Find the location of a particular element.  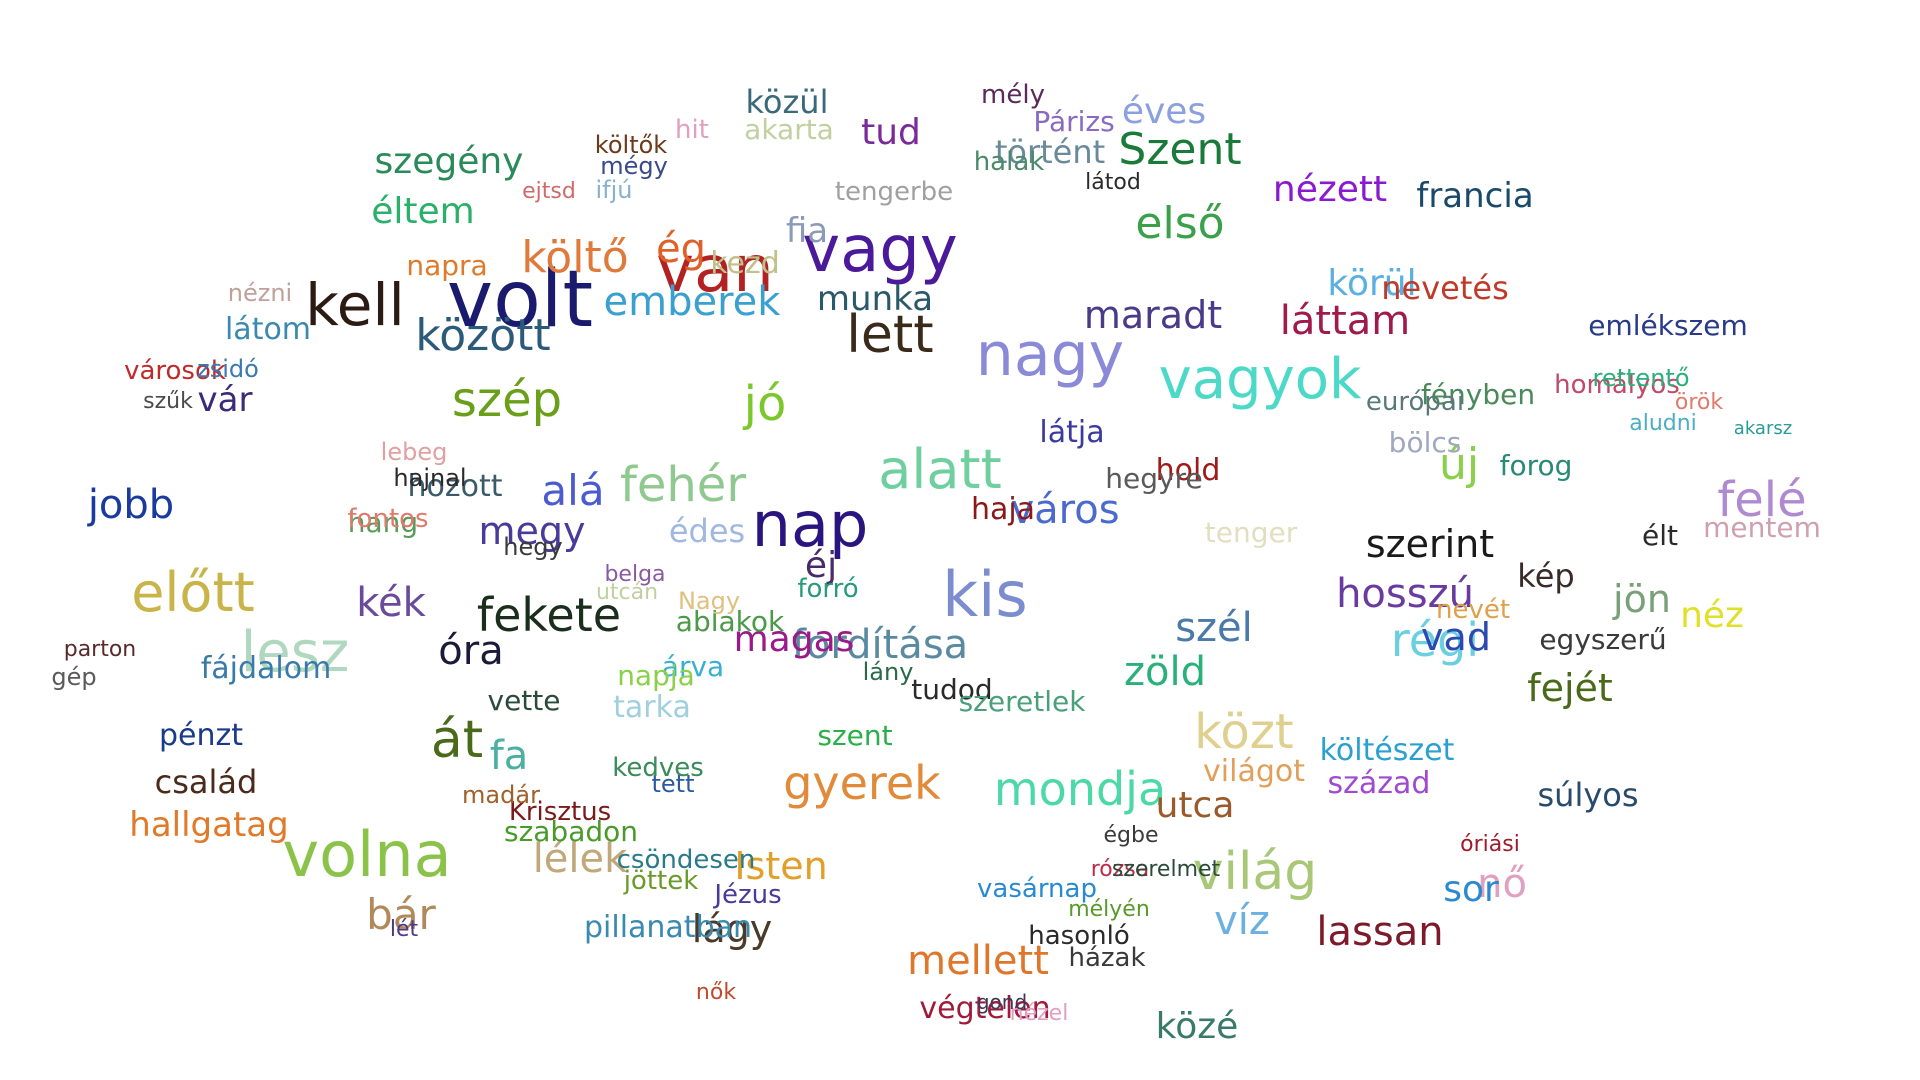

word-cloud-word: forró is located at coordinates (828, 589).